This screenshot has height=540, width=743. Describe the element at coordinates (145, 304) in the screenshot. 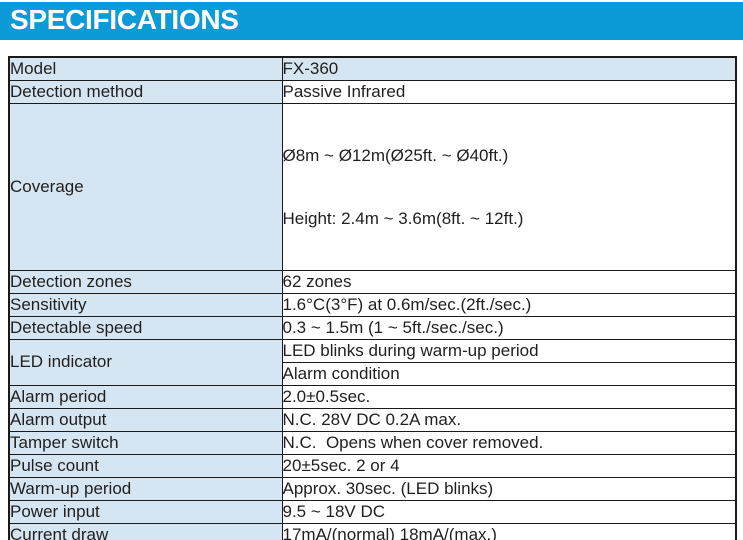

I see `sensitivity-label: Sensitivity` at that location.